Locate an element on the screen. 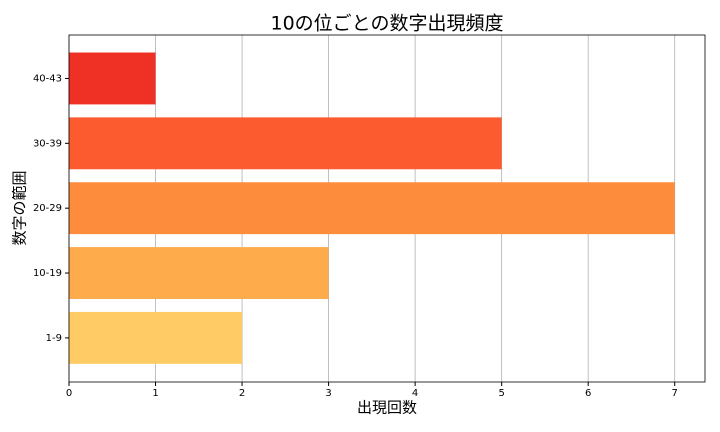 Image resolution: width=720 pixels, height=432 pixels. y-tick-label: 10-19 is located at coordinates (47, 273).